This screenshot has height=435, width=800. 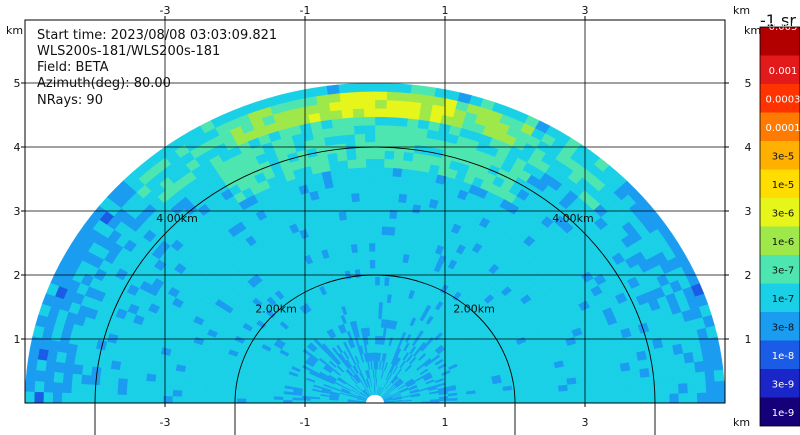 What do you see at coordinates (445, 10) in the screenshot?
I see `x-tick-label-top: 1` at bounding box center [445, 10].